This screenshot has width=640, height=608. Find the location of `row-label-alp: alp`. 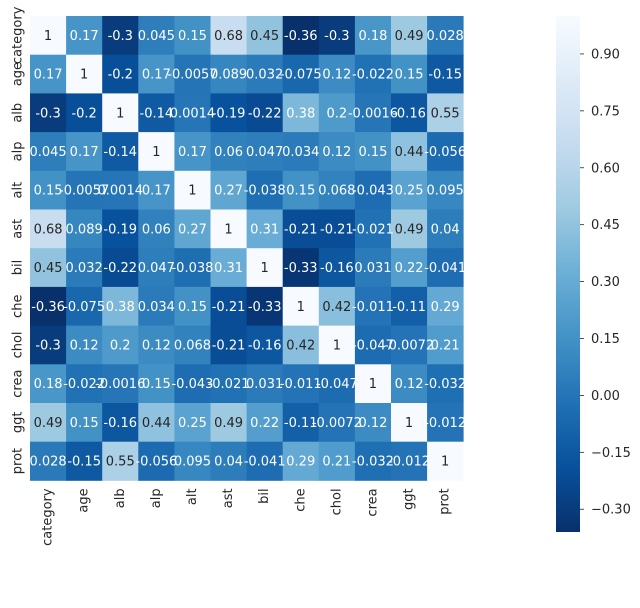

row-label-alp: alp is located at coordinates (18, 152).